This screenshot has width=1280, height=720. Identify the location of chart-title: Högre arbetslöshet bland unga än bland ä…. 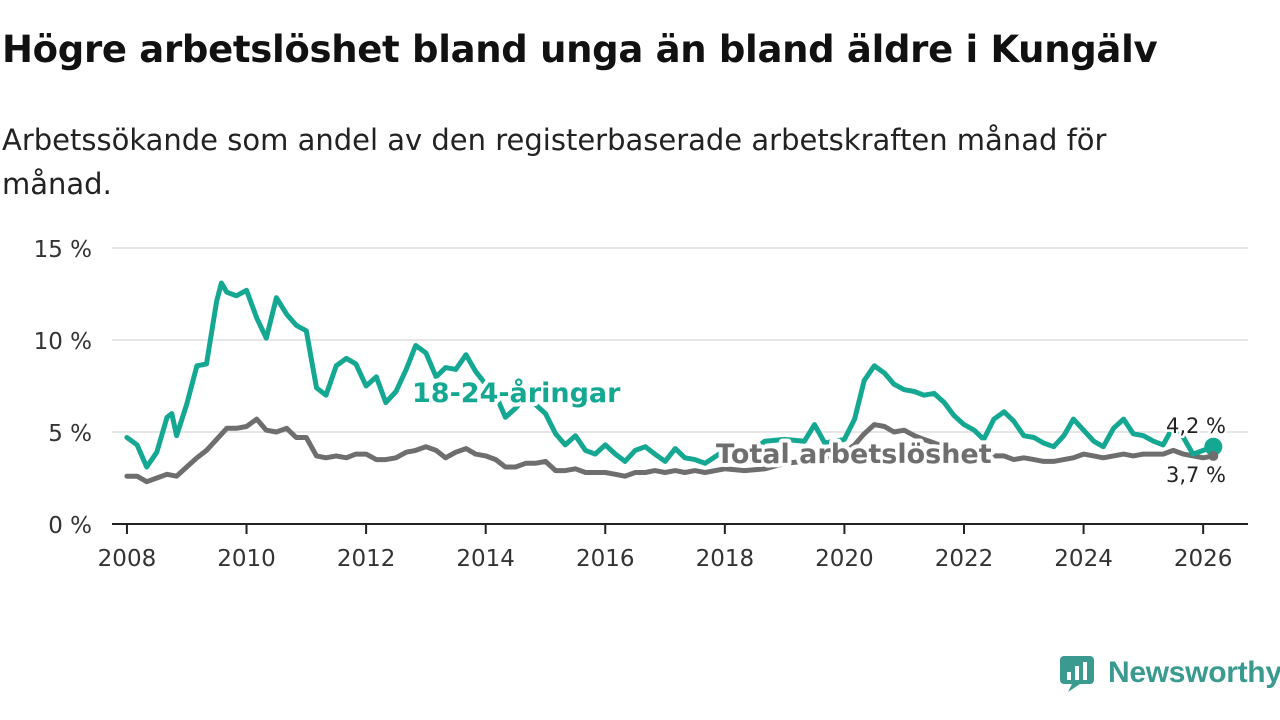
(580, 49).